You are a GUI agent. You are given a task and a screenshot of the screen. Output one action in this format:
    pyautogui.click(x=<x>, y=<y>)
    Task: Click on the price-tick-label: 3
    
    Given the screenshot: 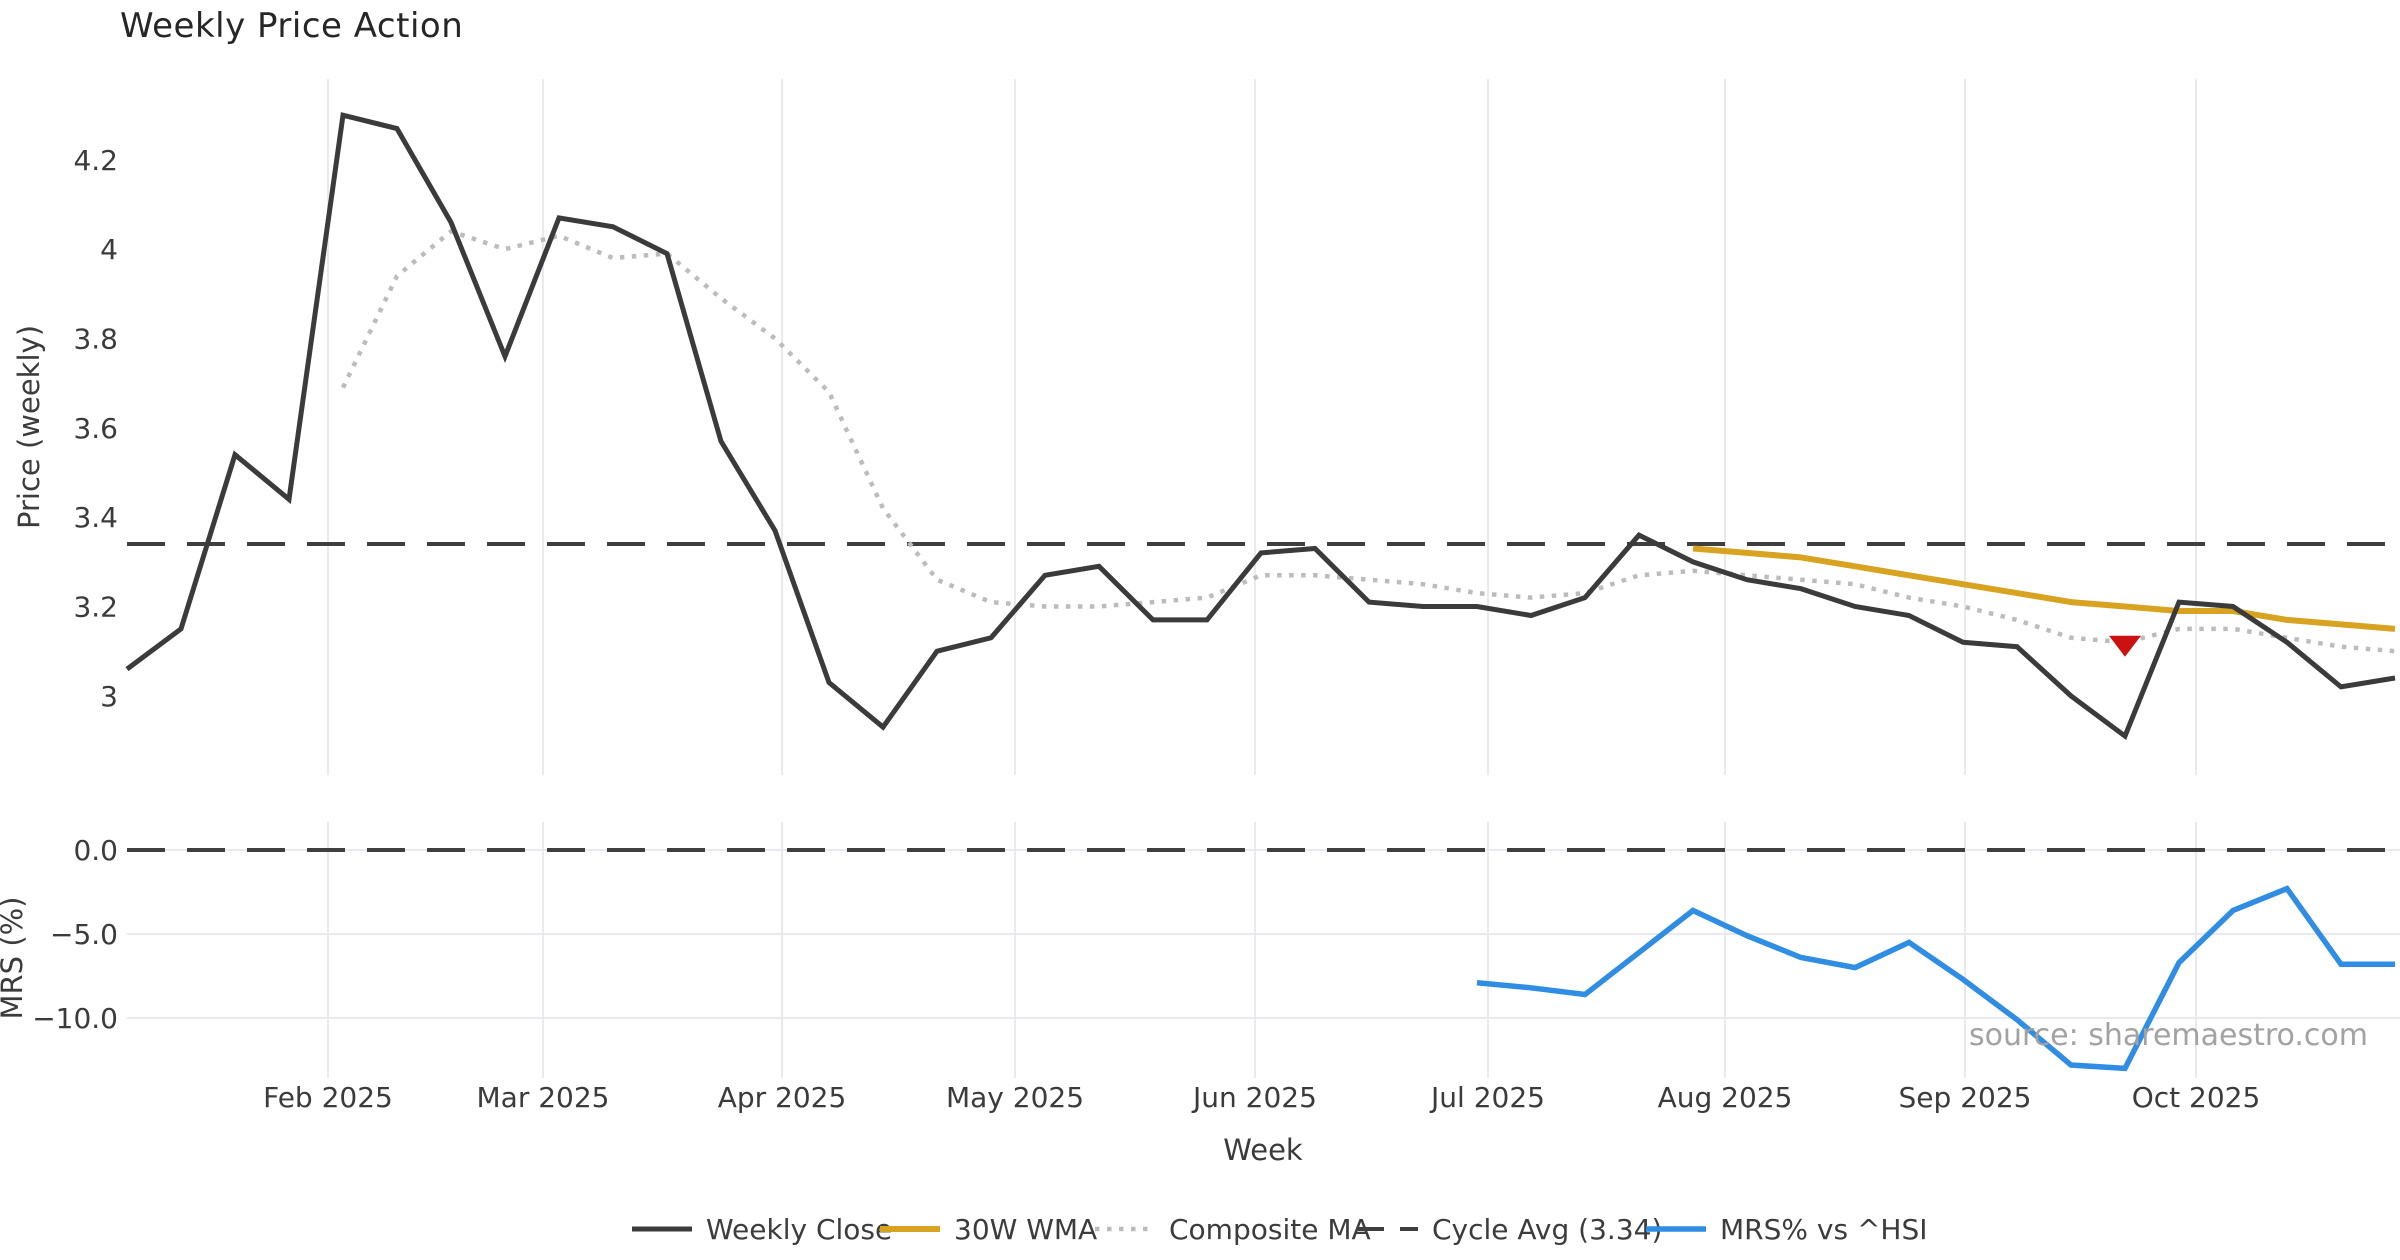 What is the action you would take?
    pyautogui.click(x=109, y=696)
    